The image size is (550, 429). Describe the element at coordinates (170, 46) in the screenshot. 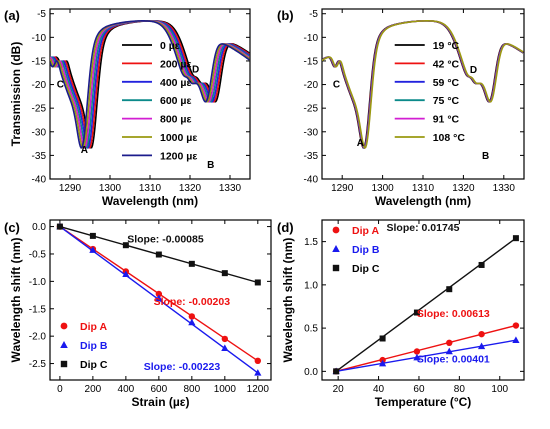

I see `legend-label-1: 0 µε` at that location.